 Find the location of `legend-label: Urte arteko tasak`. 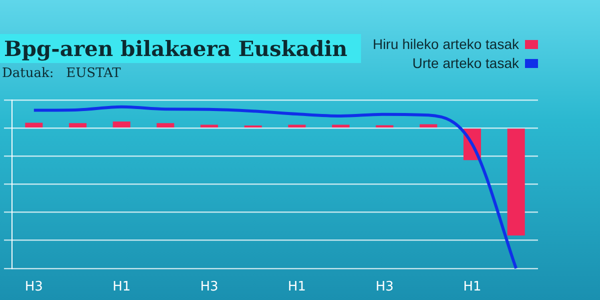

legend-label: Urte arteko tasak is located at coordinates (465, 63).